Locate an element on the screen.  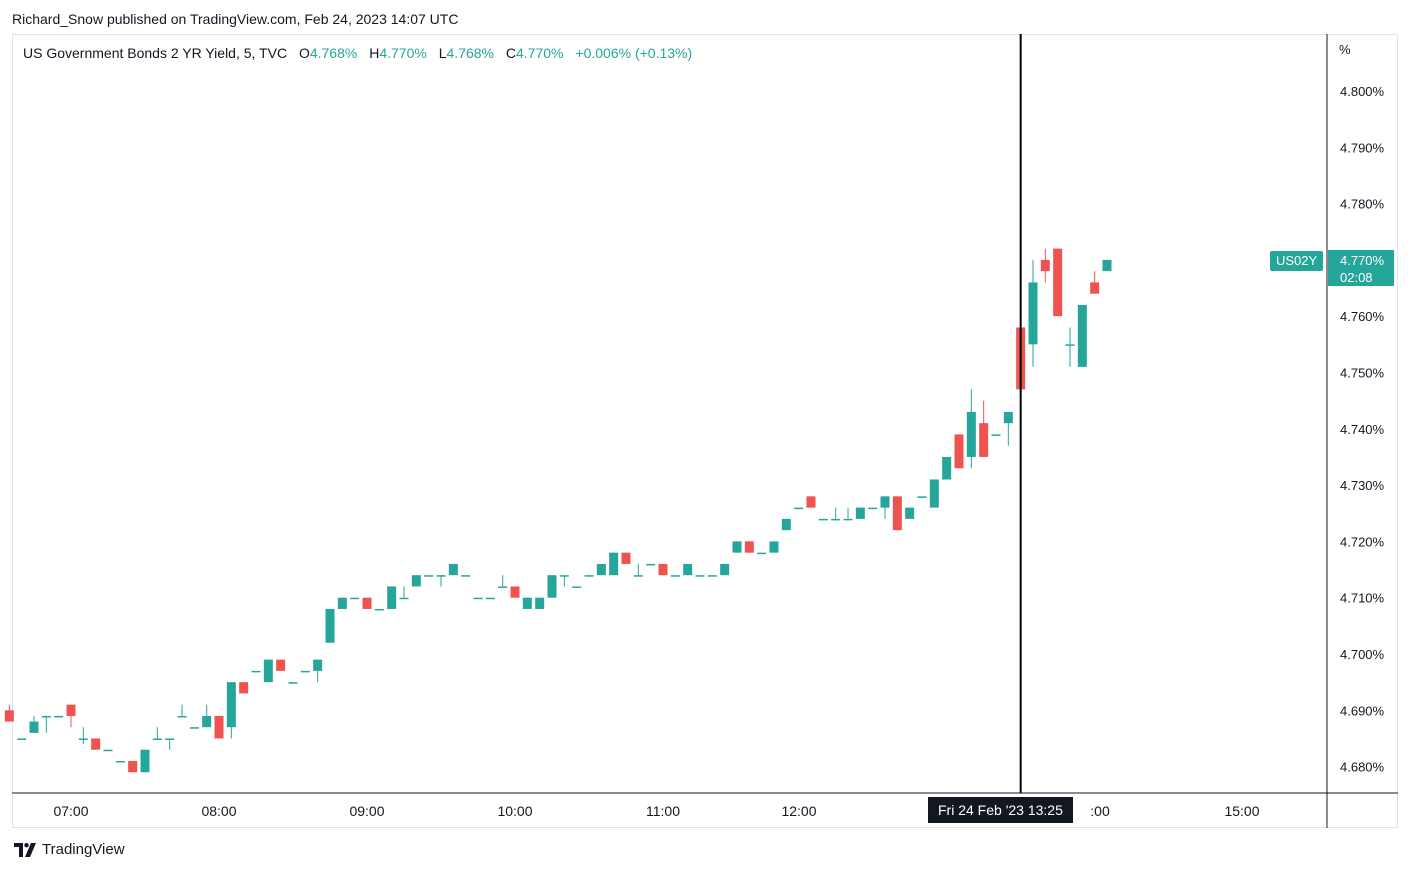
x-tick-label: 11:00 is located at coordinates (663, 811).